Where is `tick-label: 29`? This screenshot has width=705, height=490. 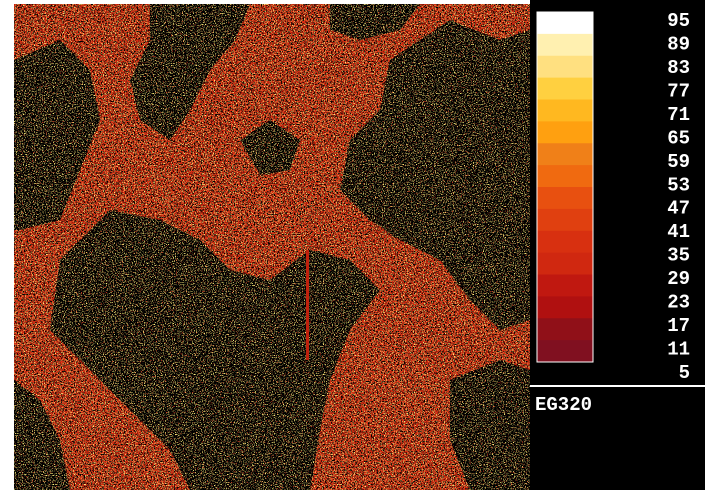
tick-label: 29 is located at coordinates (678, 279).